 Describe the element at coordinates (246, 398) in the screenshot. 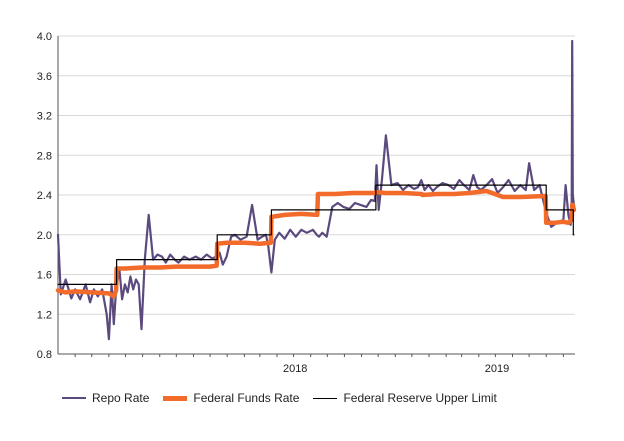

I see `legend-label: Federal Funds Rate` at that location.